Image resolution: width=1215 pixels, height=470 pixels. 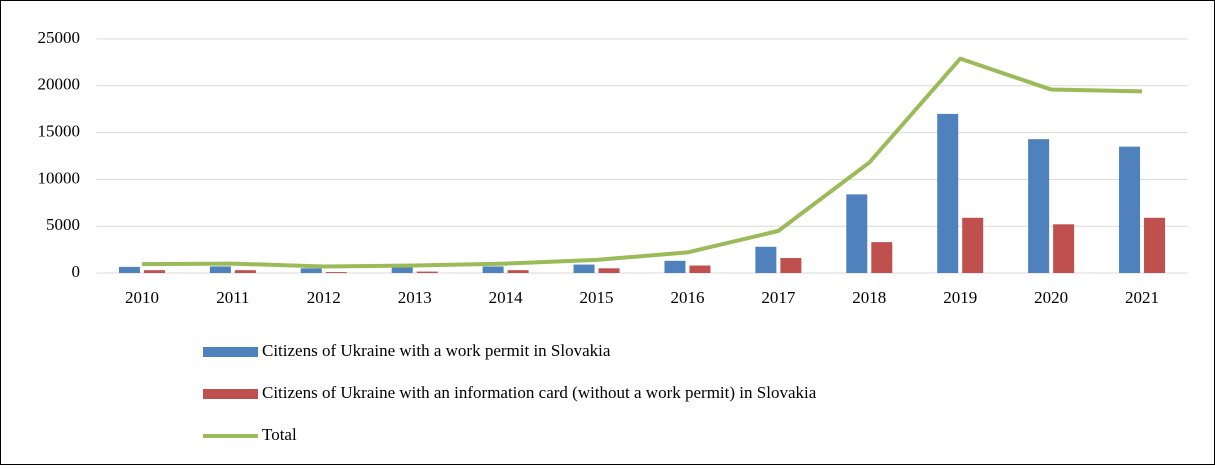 I want to click on x-tick-label: 2021, so click(x=1142, y=297).